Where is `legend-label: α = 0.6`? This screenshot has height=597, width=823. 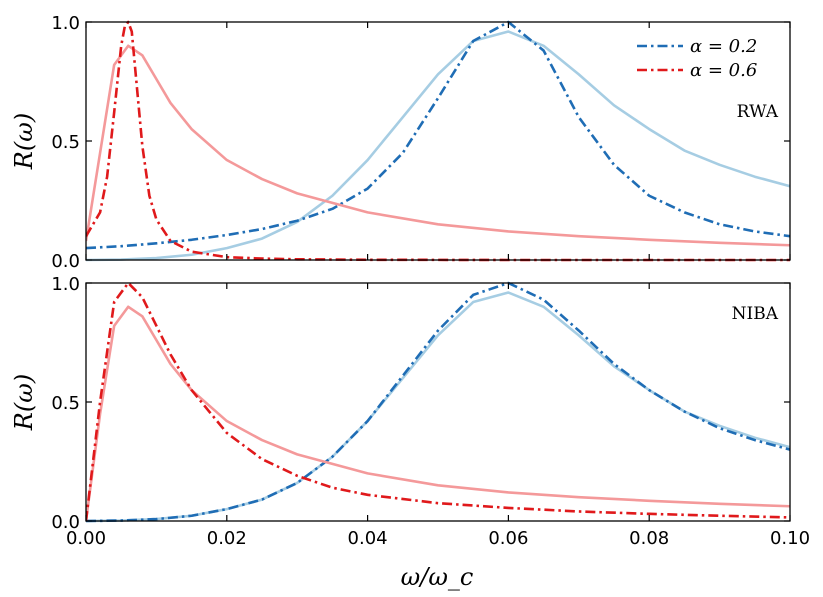 legend-label: α = 0.6 is located at coordinates (723, 70).